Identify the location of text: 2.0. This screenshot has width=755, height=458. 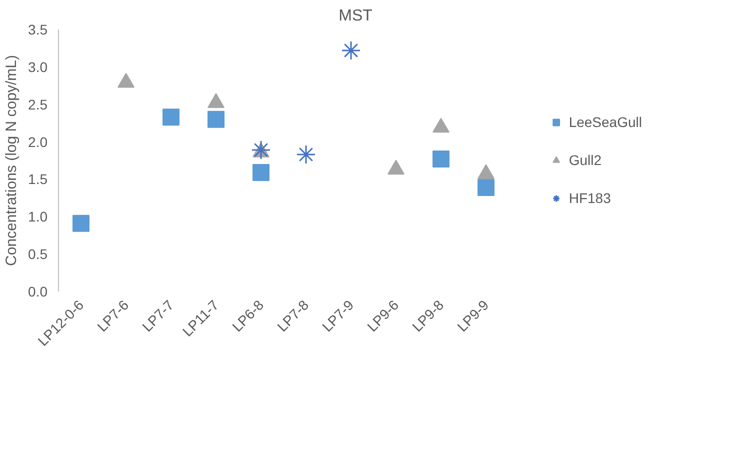
(38, 142).